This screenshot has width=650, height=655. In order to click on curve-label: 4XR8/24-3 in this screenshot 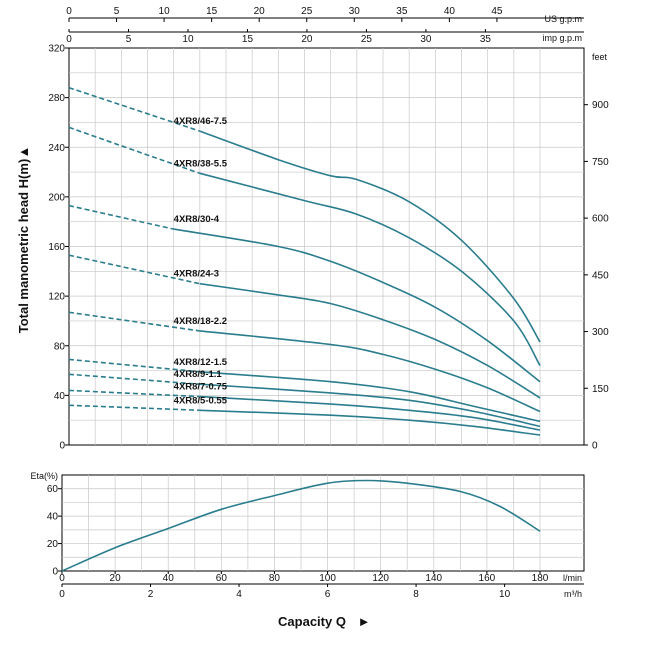, I will do `click(196, 274)`.